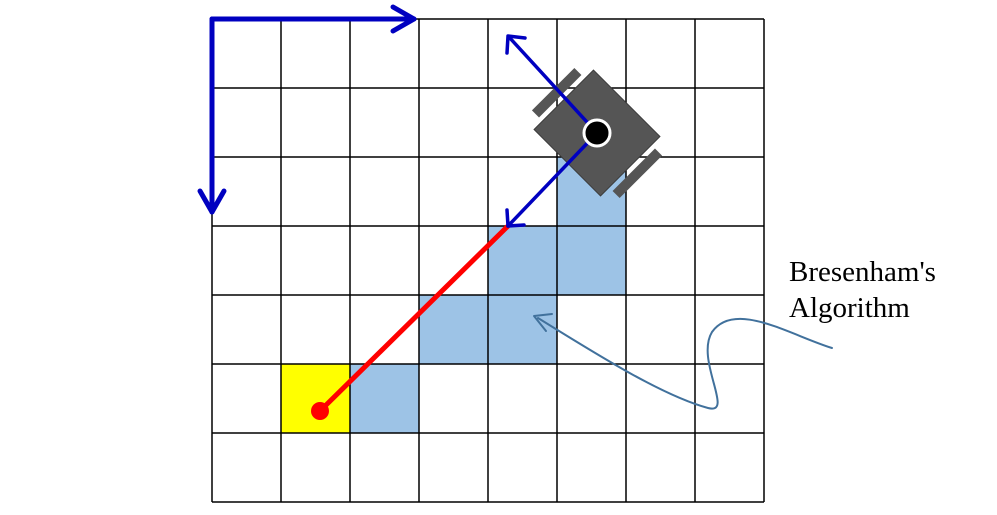 The image size is (997, 515). Describe the element at coordinates (683, 361) in the screenshot. I see `annotation-arrow` at that location.